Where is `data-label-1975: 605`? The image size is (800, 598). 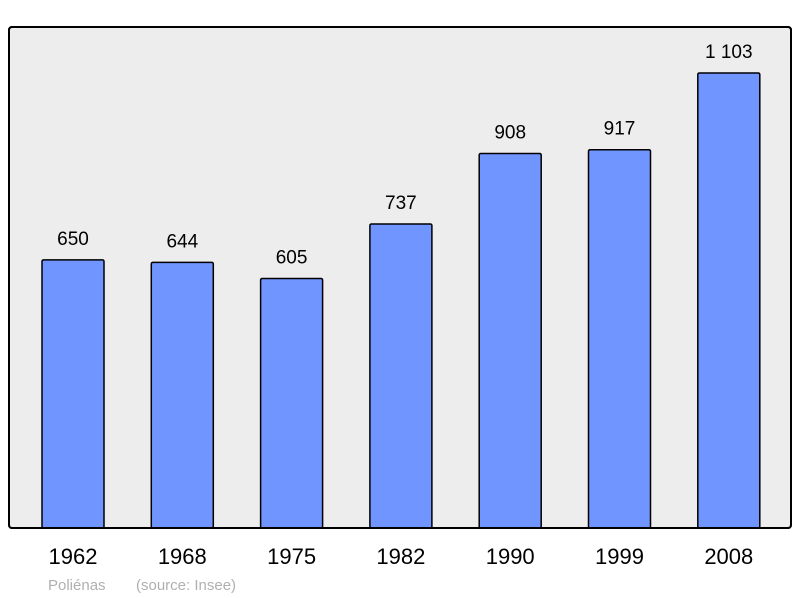 data-label-1975: 605 is located at coordinates (292, 257).